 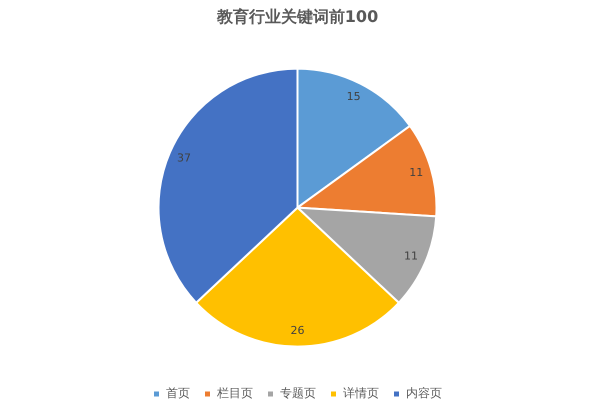 I want to click on data-label: 26, so click(x=297, y=331).